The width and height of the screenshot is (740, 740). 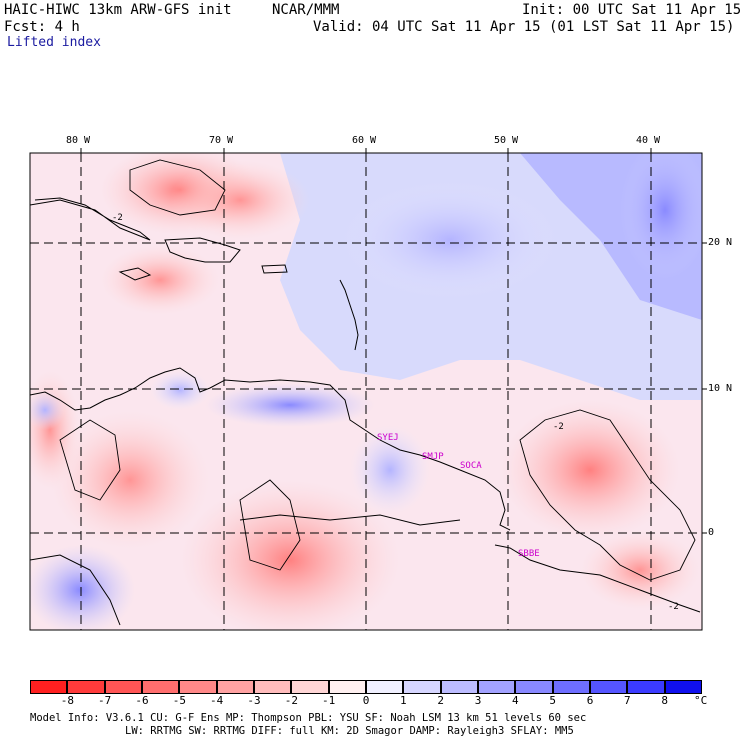 What do you see at coordinates (349, 315) in the screenshot?
I see `lesser-antilles` at bounding box center [349, 315].